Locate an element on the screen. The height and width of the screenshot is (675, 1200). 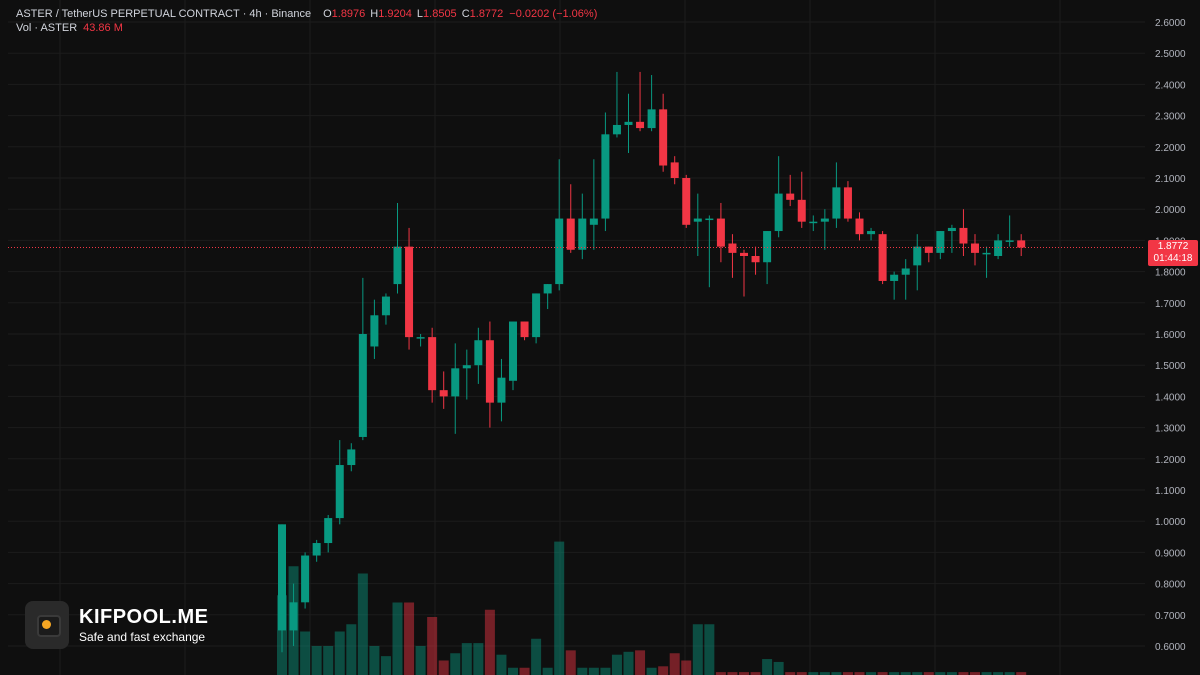
price-tick-label: 1.3000 is located at coordinates (1170, 429).